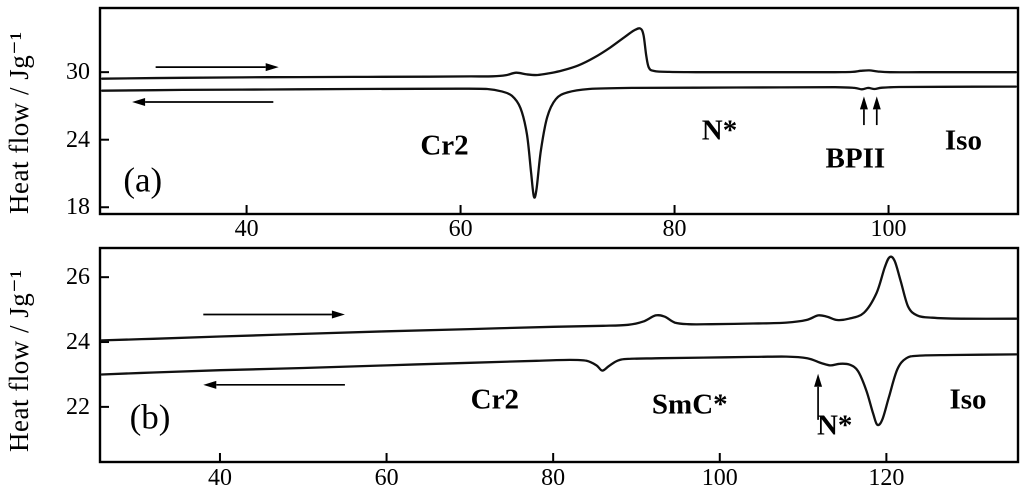  What do you see at coordinates (559, 53) in the screenshot?
I see `curve-heating-a` at bounding box center [559, 53].